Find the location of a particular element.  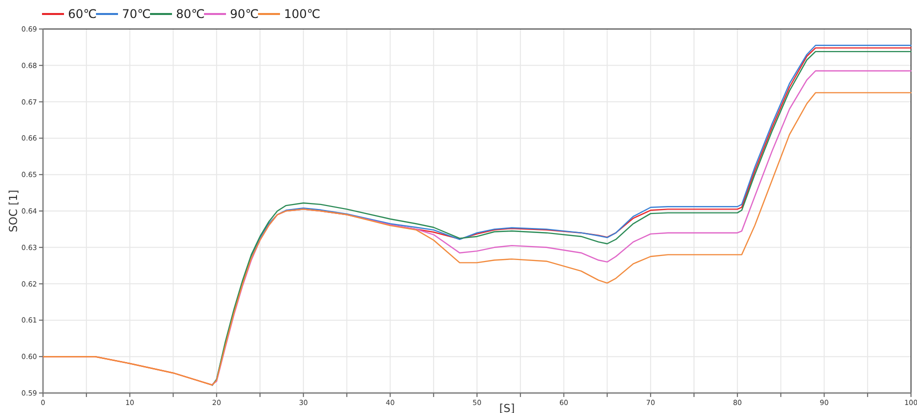

legend-label: 60℃ is located at coordinates (82, 14).